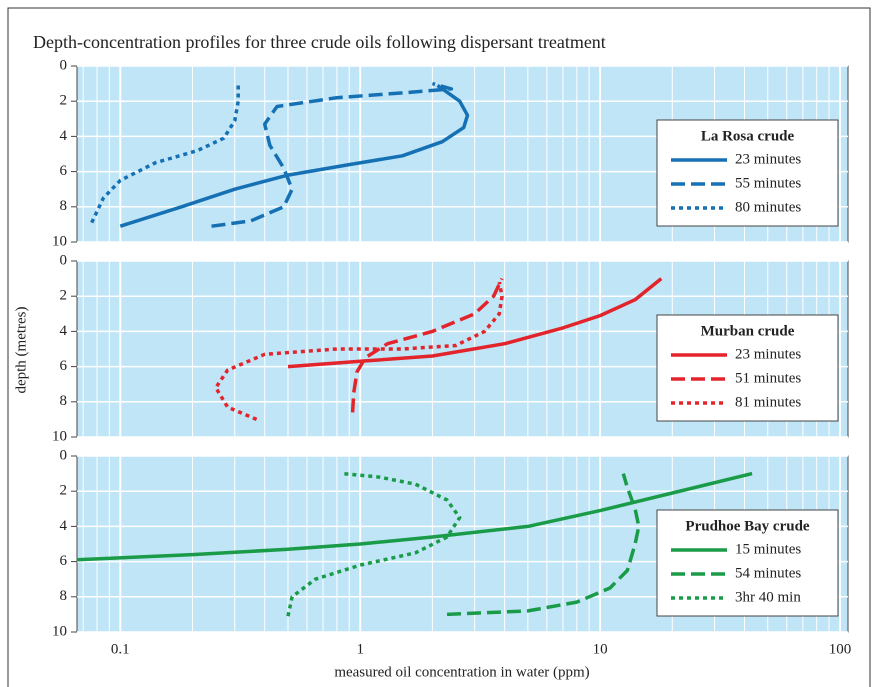 This screenshot has width=879, height=687. Describe the element at coordinates (748, 331) in the screenshot. I see `legend-title: Murban crude` at that location.